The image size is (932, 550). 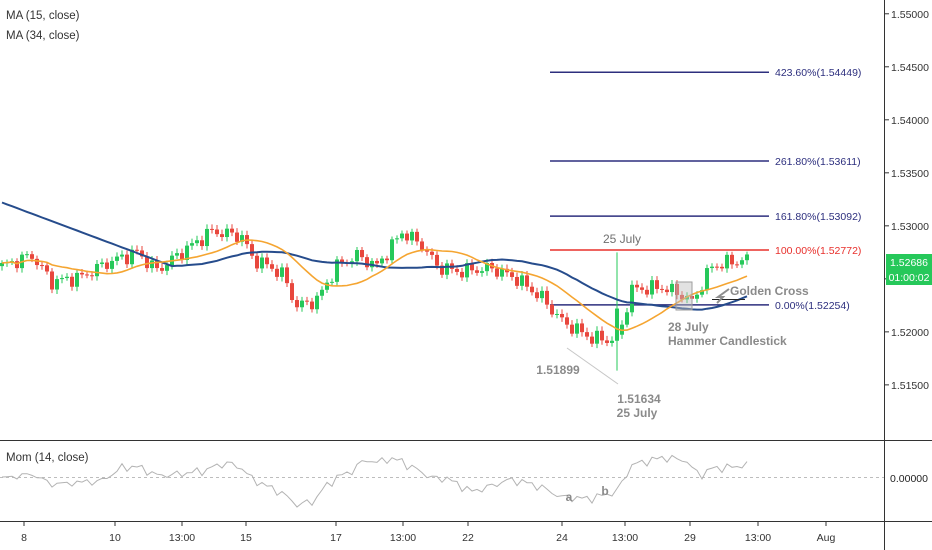 What do you see at coordinates (374, 285) in the screenshot?
I see `ma-15-line` at bounding box center [374, 285].